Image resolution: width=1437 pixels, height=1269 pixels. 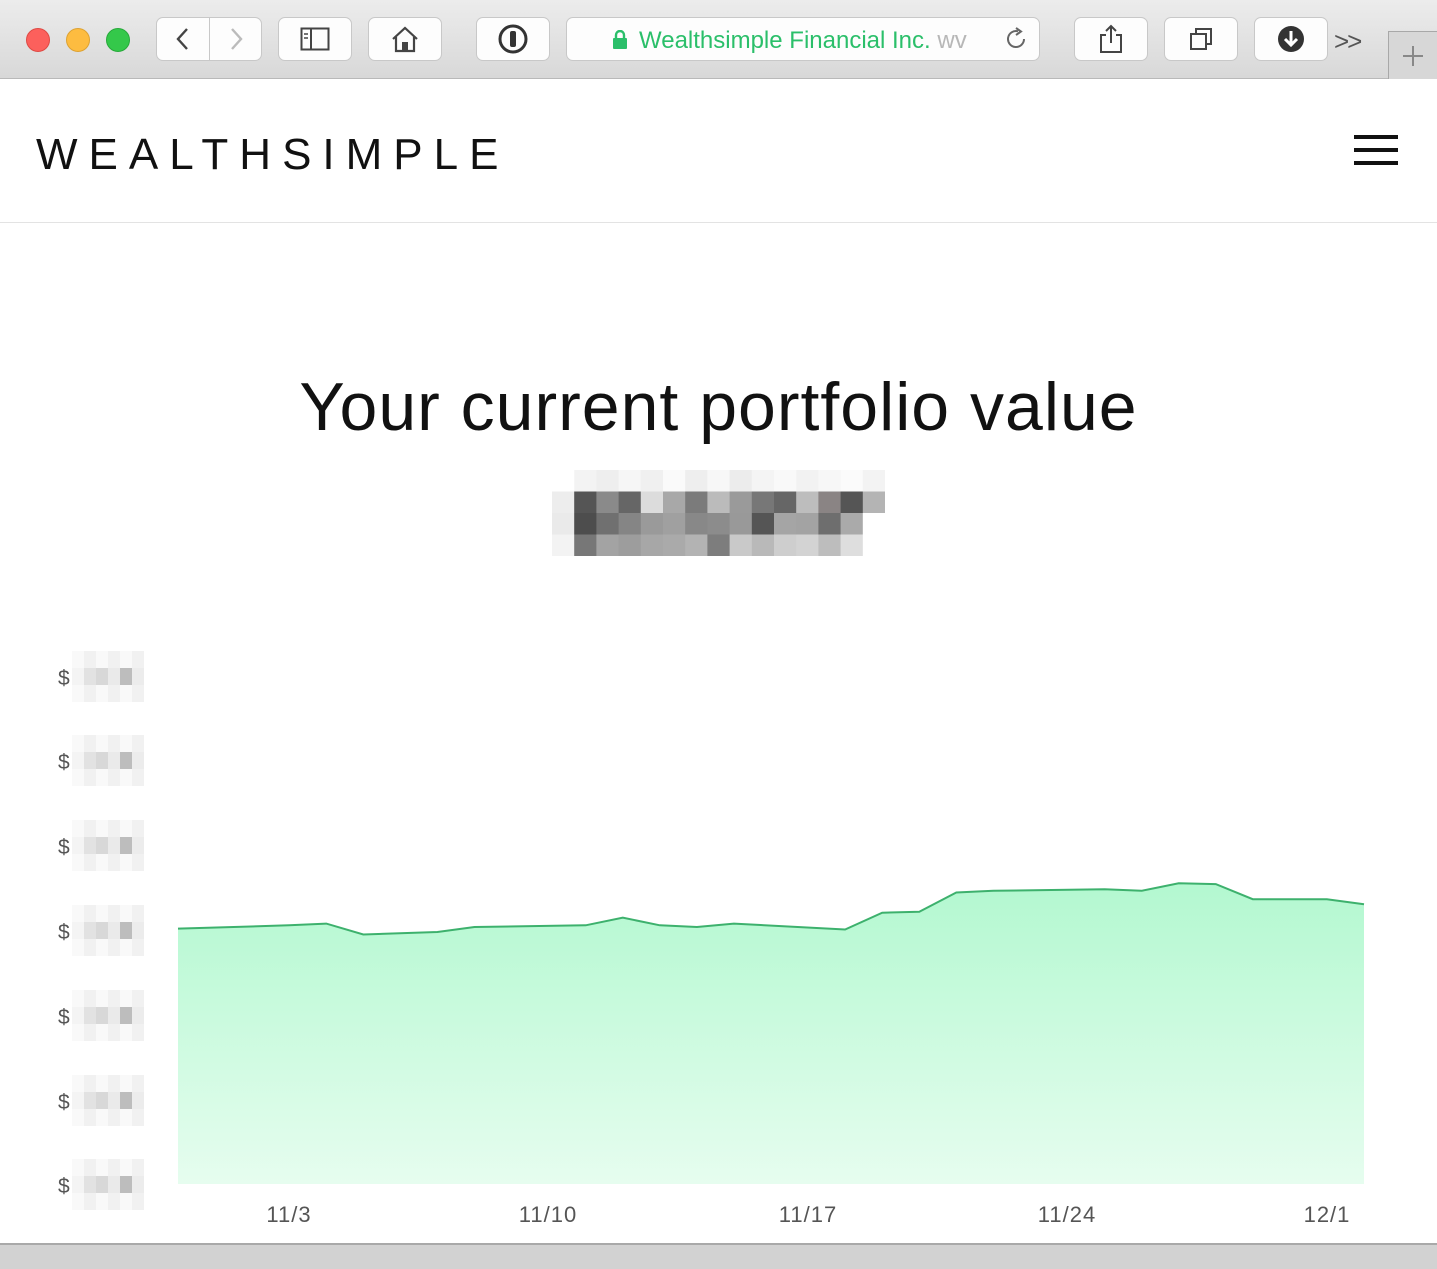 I want to click on home-button, so click(x=405, y=39).